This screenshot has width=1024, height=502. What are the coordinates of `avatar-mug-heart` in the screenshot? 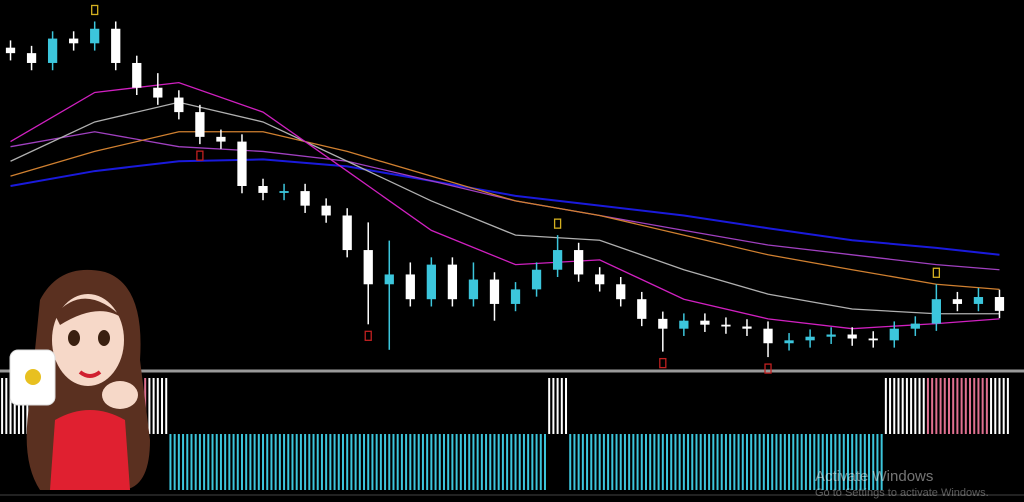 It's located at (33, 377).